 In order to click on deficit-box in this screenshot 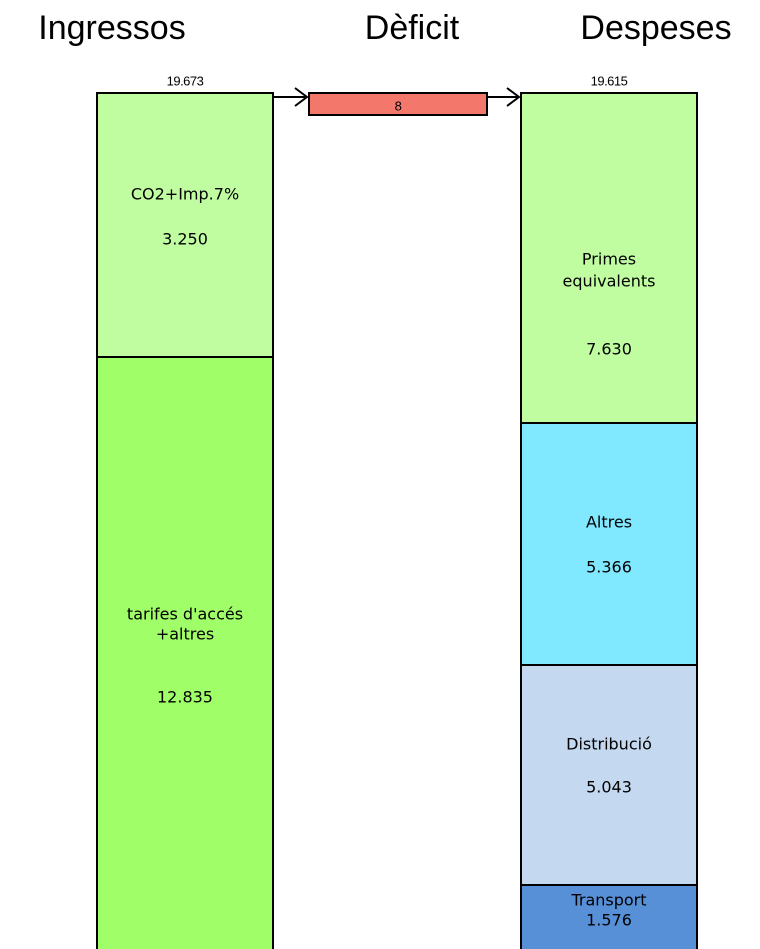, I will do `click(398, 104)`.